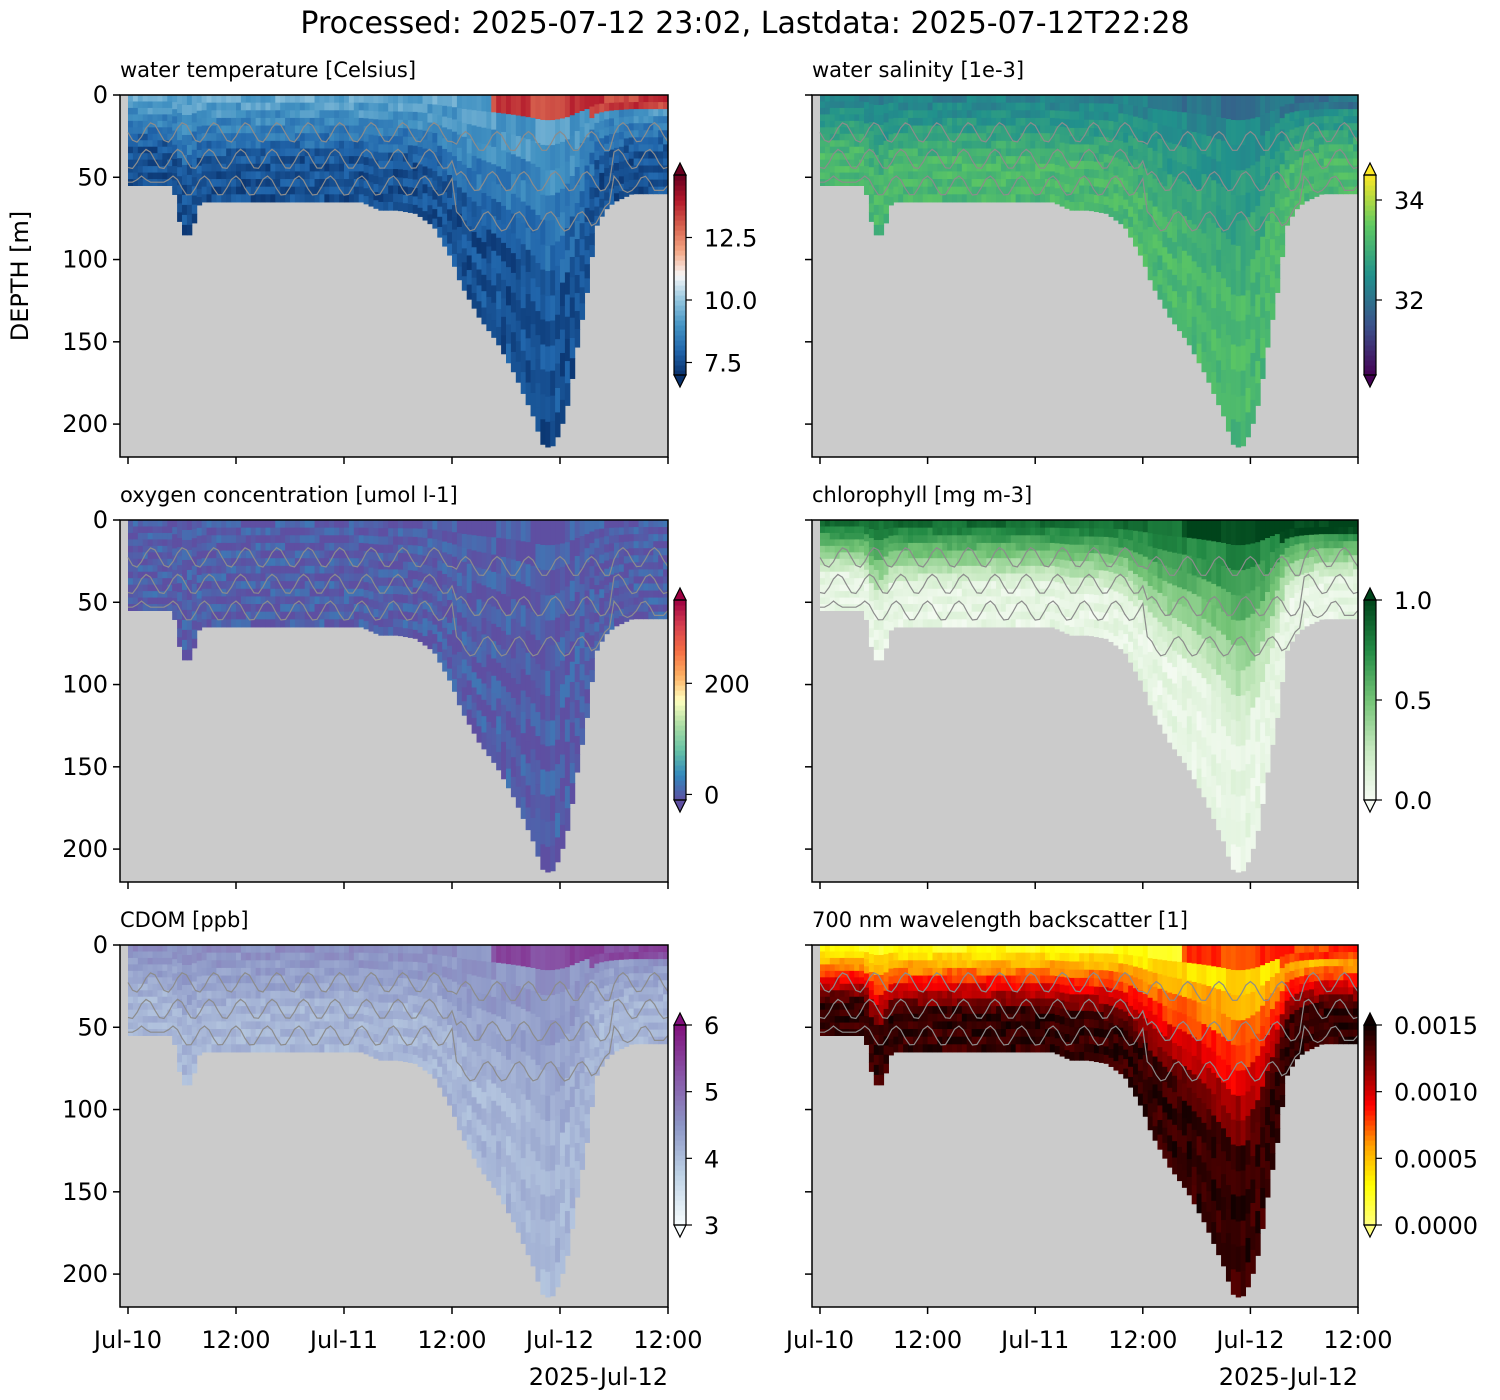 This screenshot has height=1400, width=1500. What do you see at coordinates (268, 70) in the screenshot?
I see `panel-title: water temperature [Celsius]` at bounding box center [268, 70].